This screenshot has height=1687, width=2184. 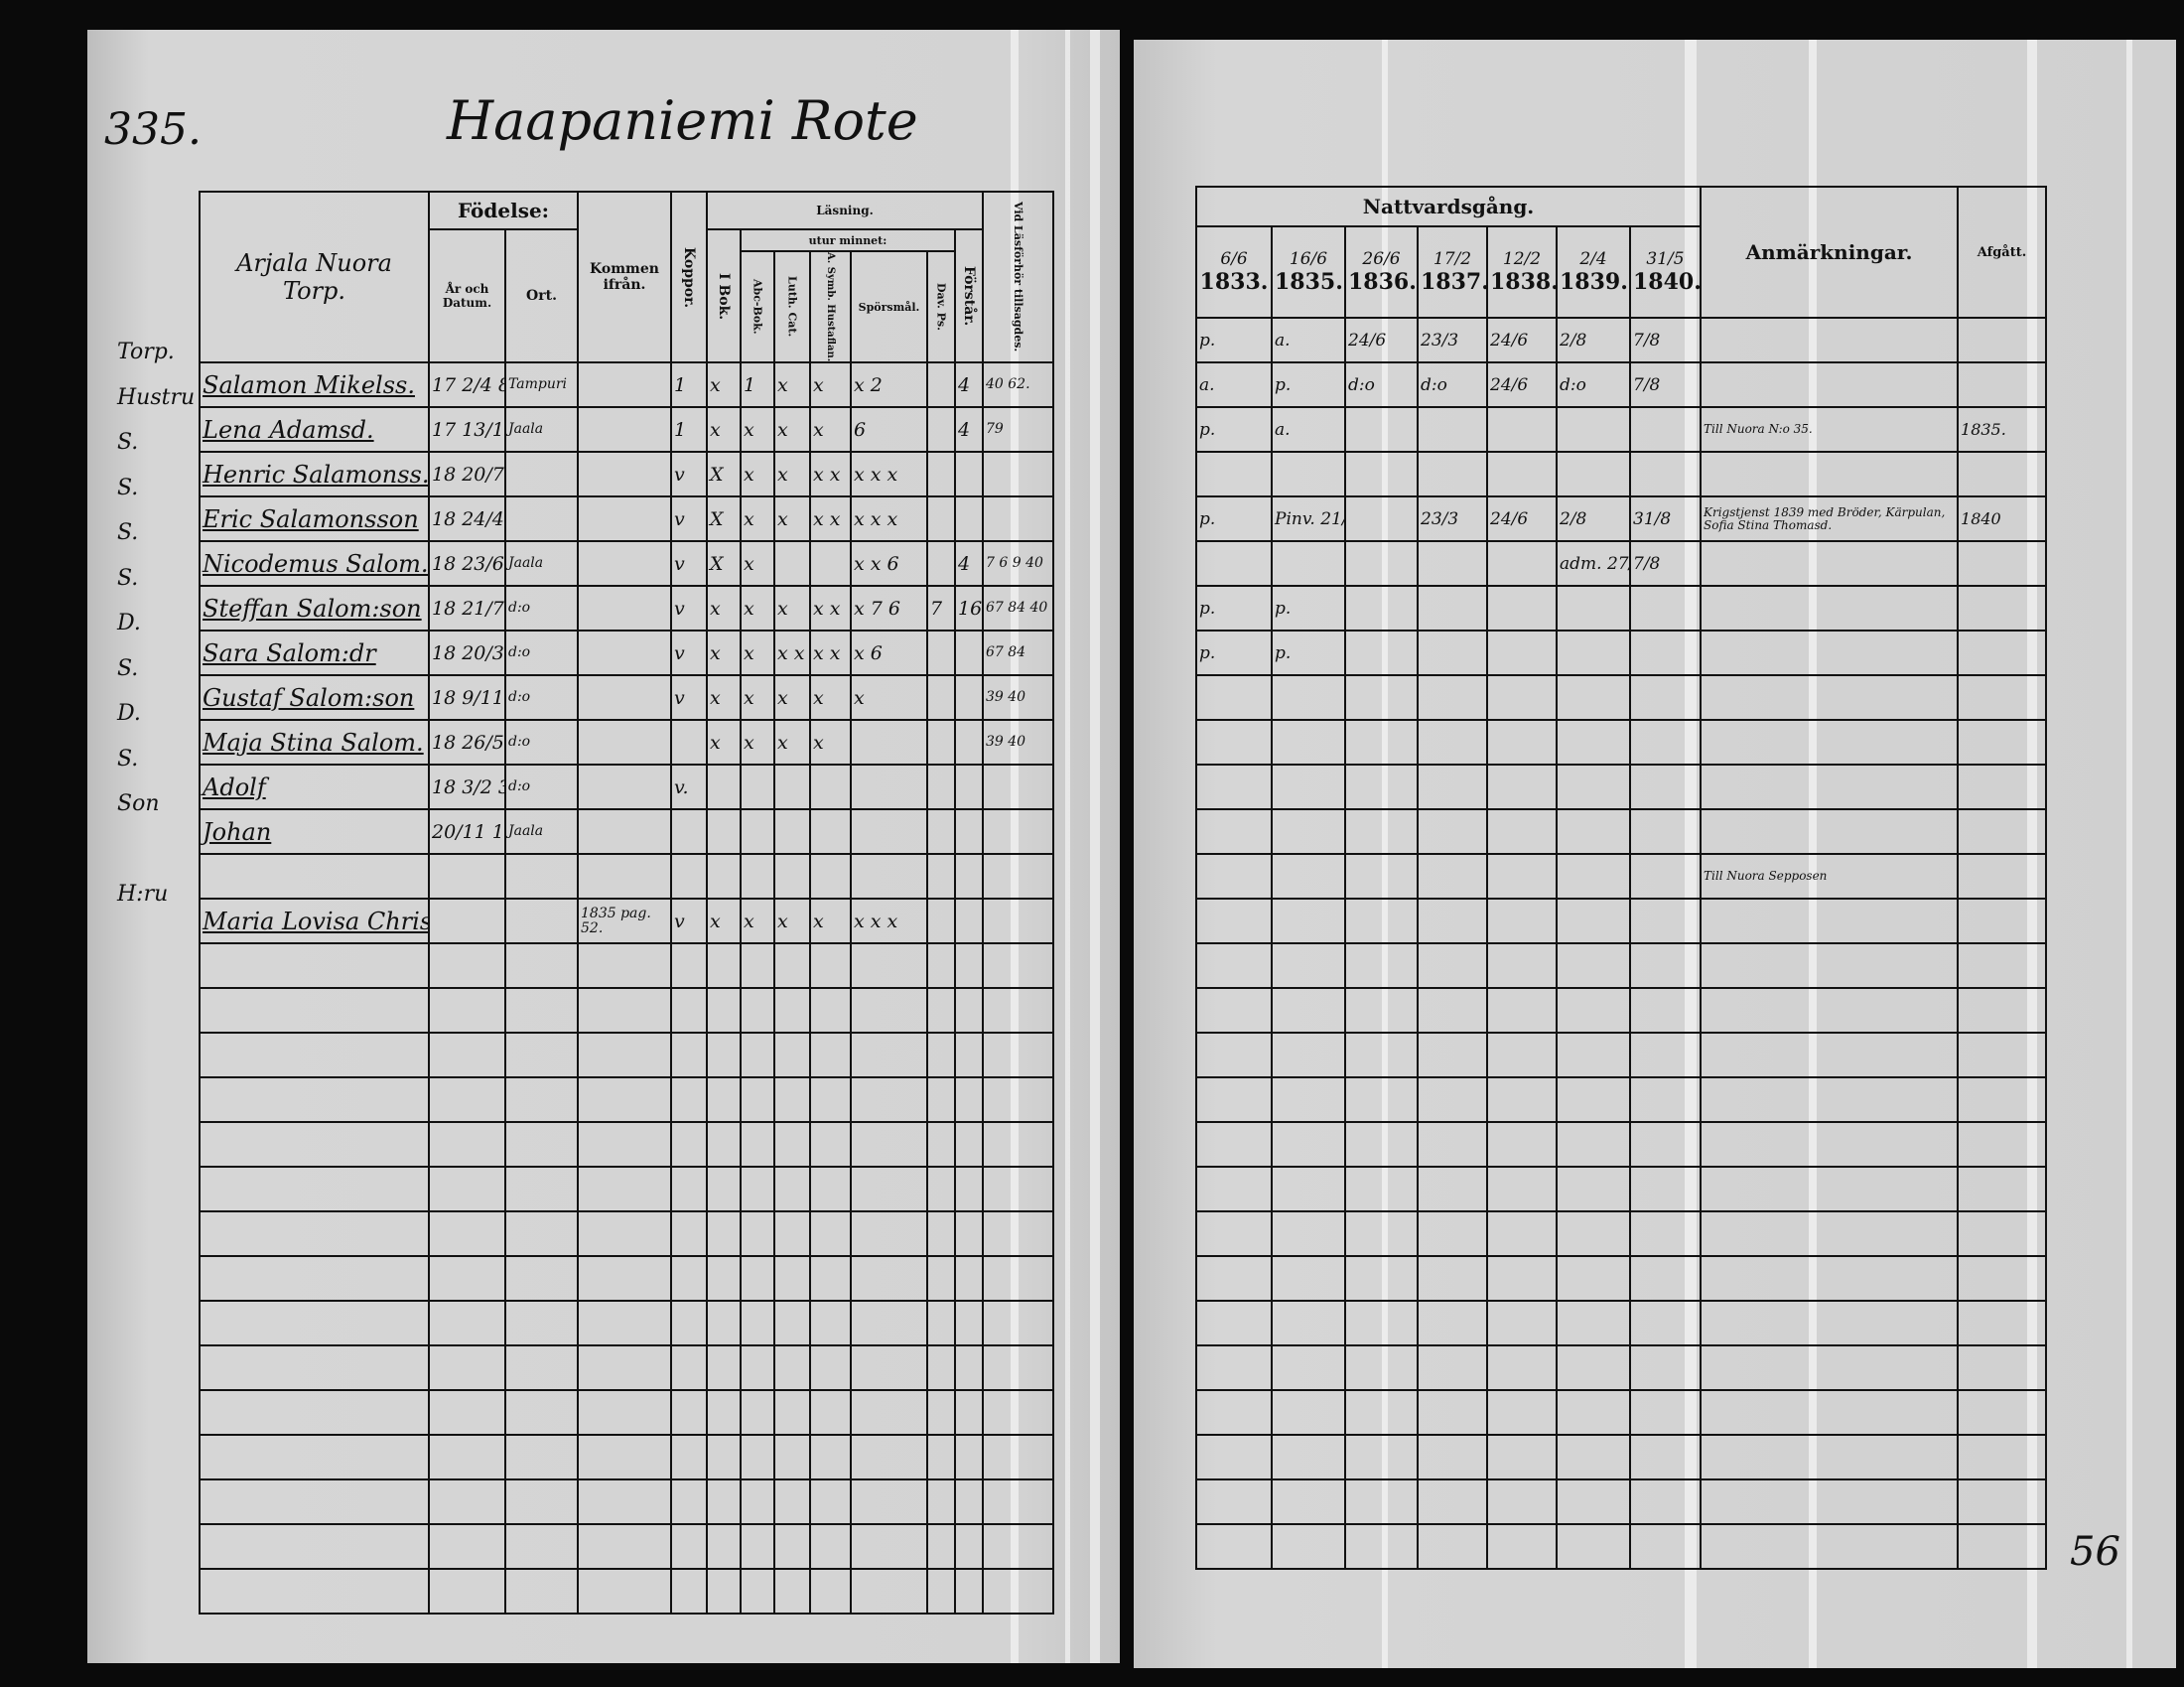 What do you see at coordinates (467, 653) in the screenshot?
I see `cell-birth: 18 20/3 25` at bounding box center [467, 653].